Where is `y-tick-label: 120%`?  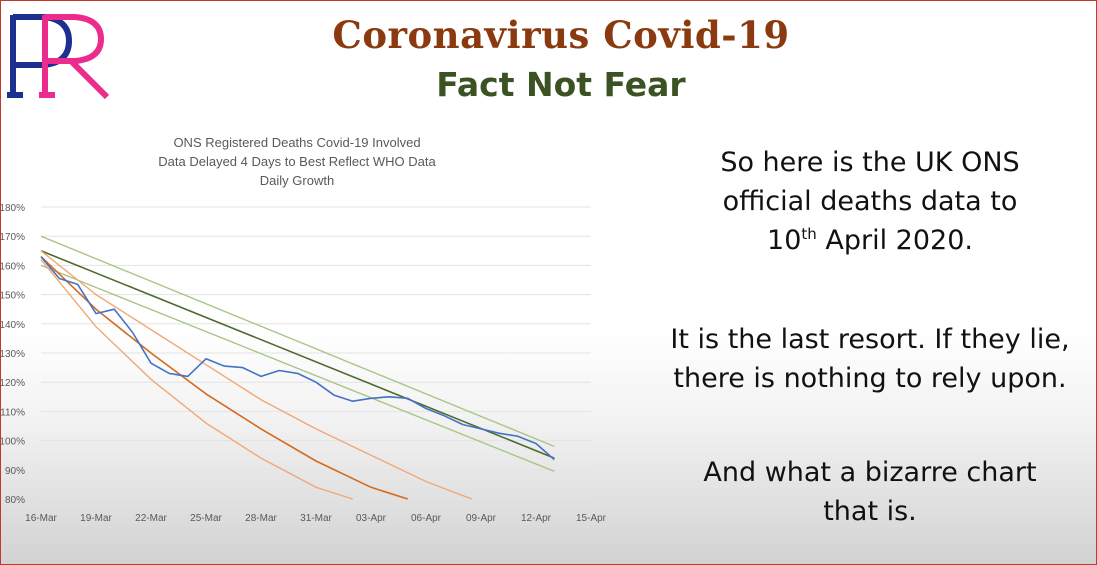 y-tick-label: 120% is located at coordinates (13, 383).